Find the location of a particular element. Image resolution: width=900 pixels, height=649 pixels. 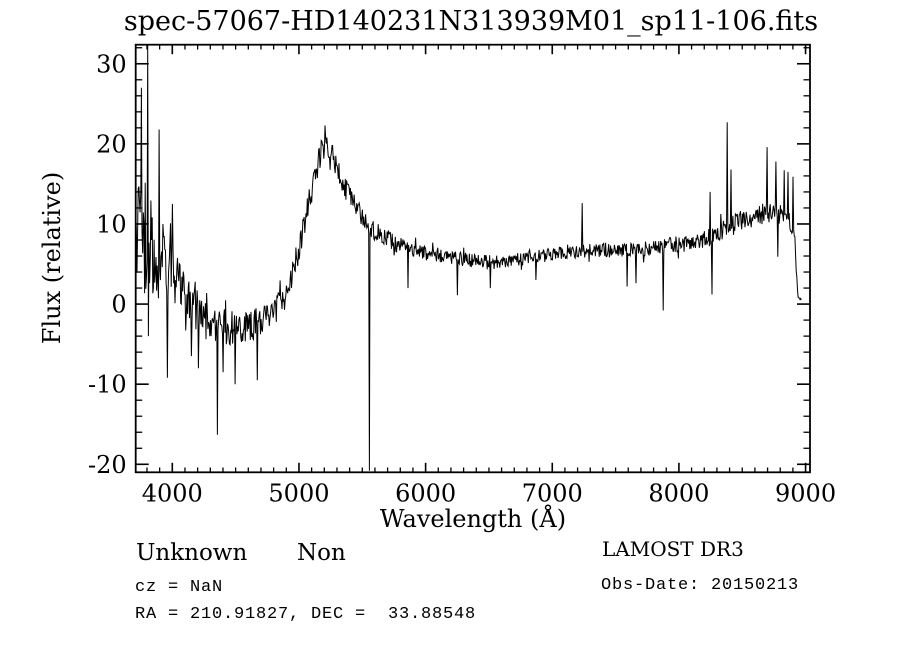

x-tick-label: 6000 is located at coordinates (425, 493).